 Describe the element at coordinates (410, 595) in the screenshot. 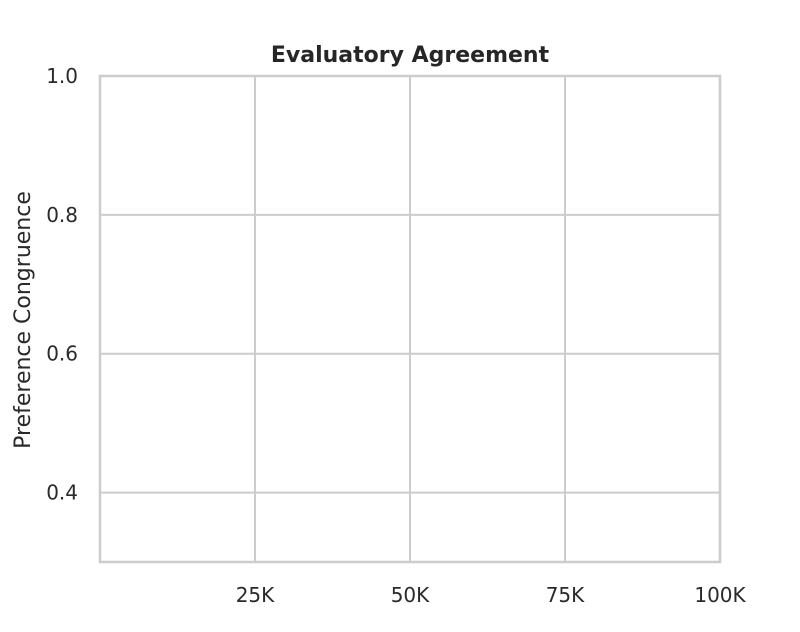

I see `x-tick-label: 50K` at that location.